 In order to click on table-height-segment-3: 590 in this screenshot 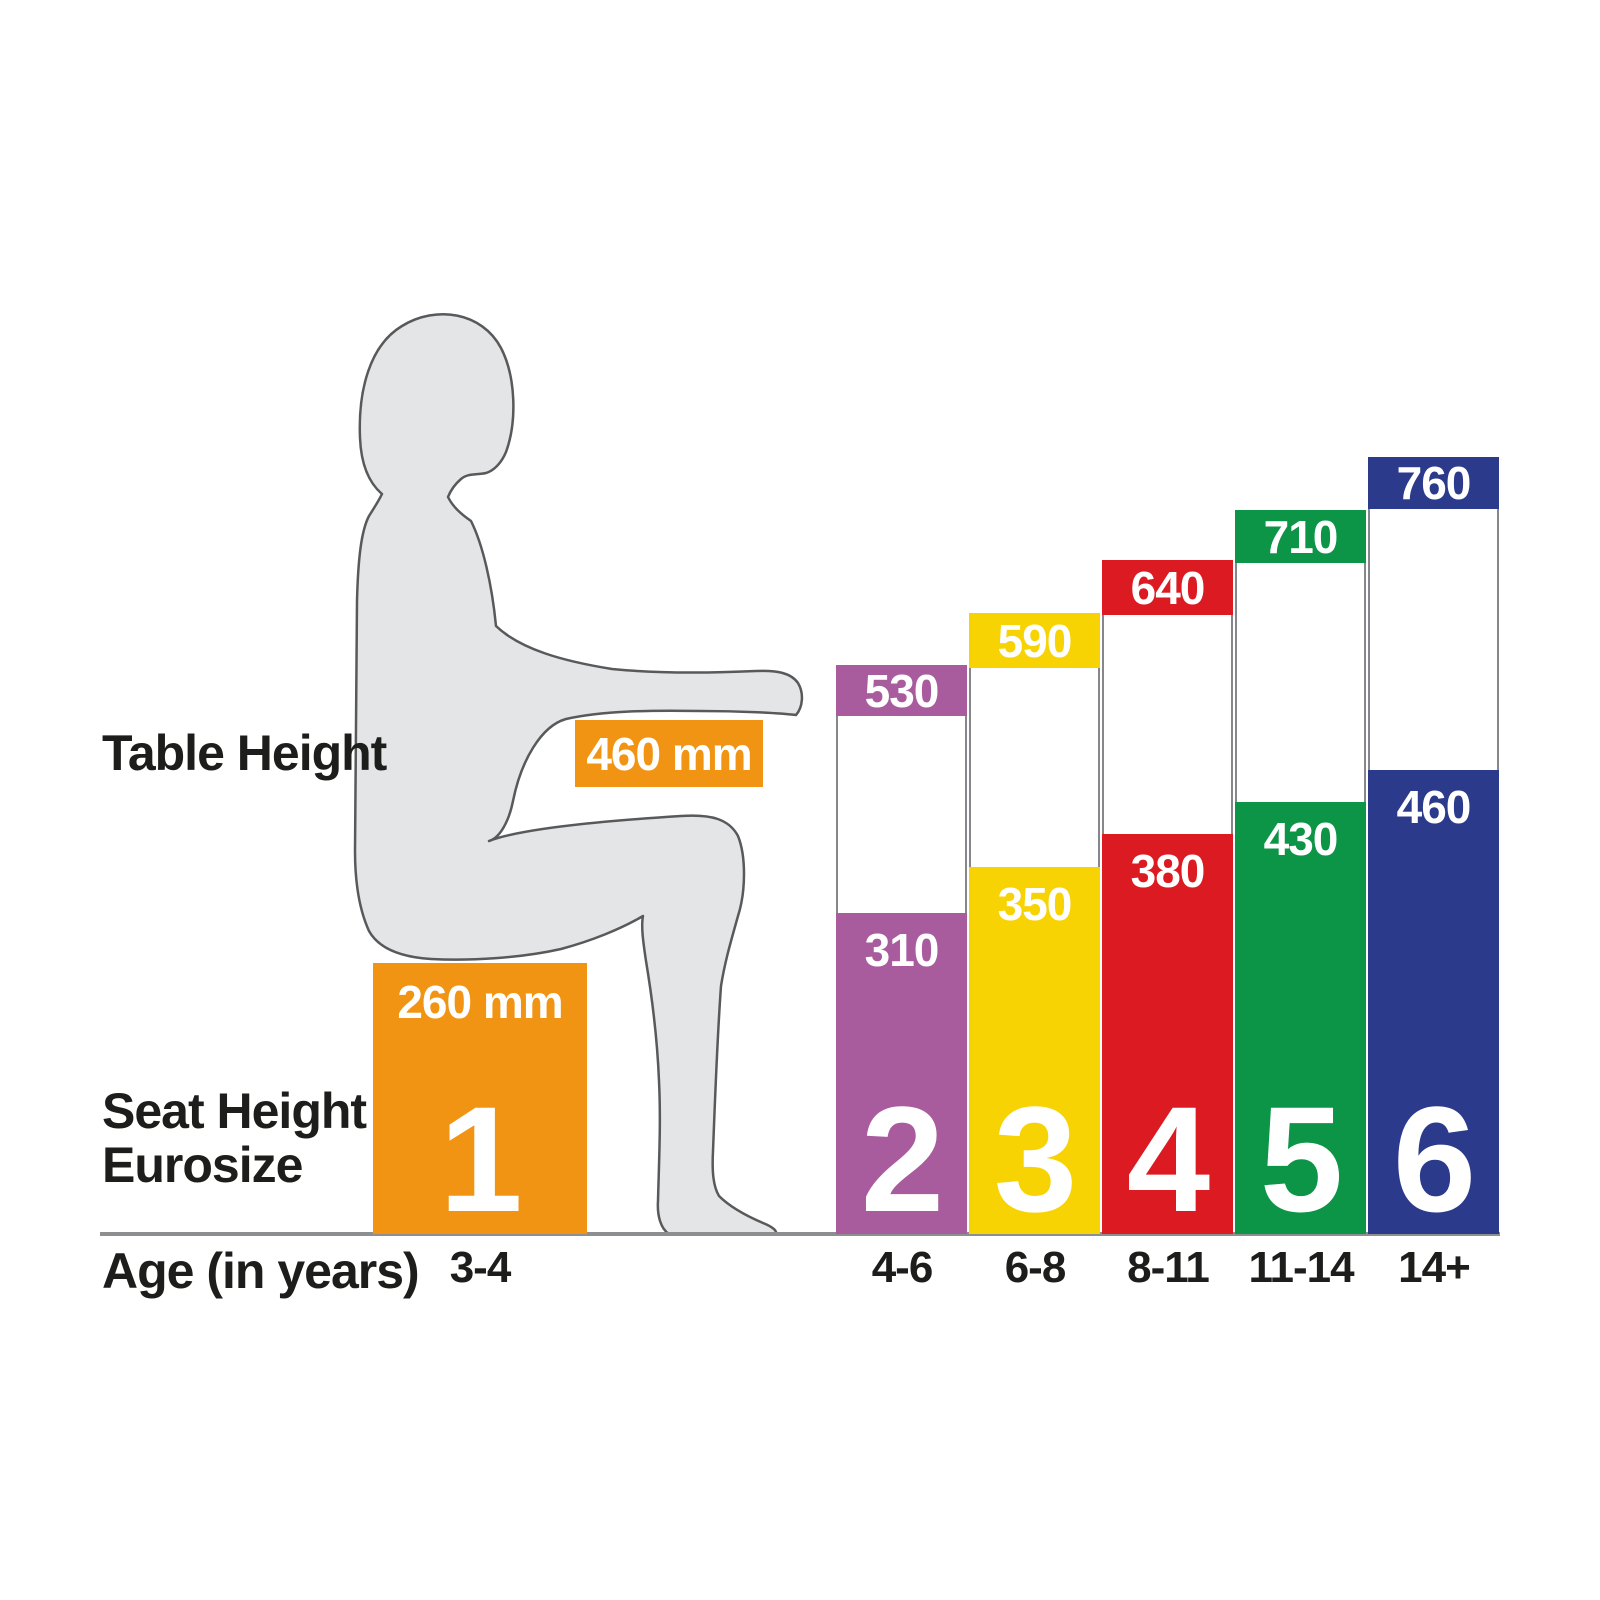, I will do `click(1034, 640)`.